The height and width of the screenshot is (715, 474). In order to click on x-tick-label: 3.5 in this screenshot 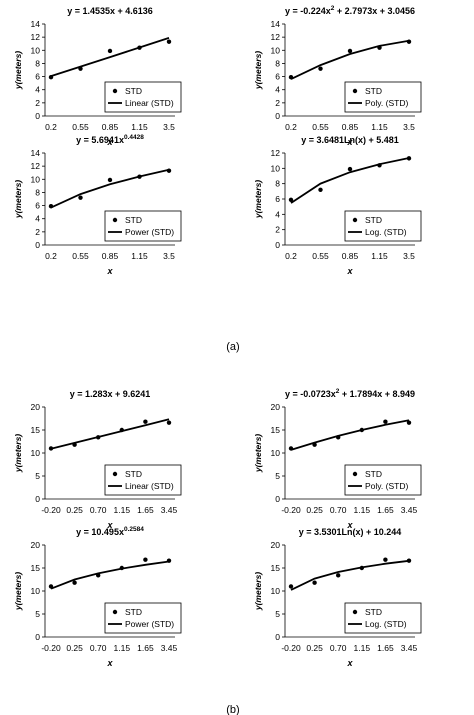, I will do `click(169, 127)`.